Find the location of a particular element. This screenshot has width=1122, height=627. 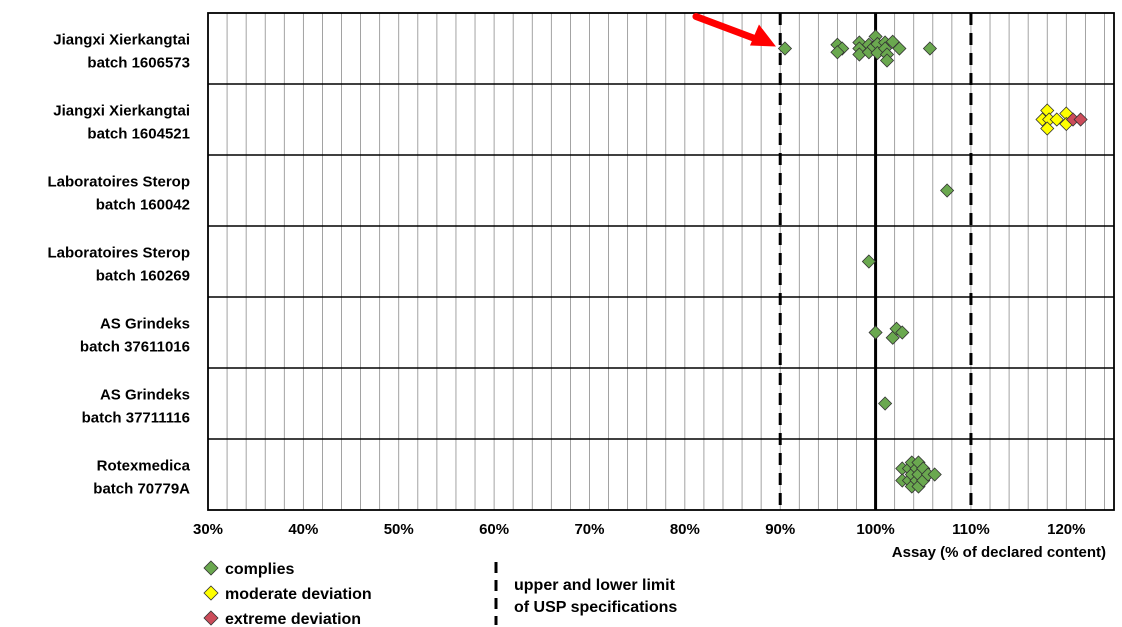

x-tick-label: 30% is located at coordinates (208, 529).